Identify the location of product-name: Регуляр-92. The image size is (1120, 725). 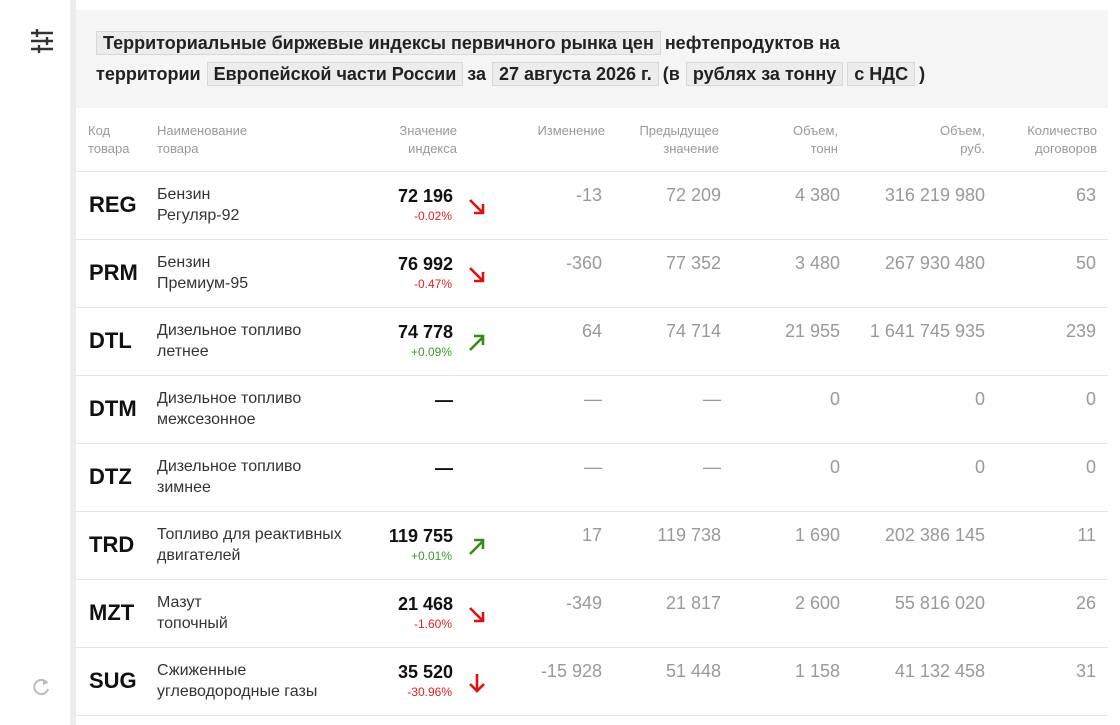
(198, 215).